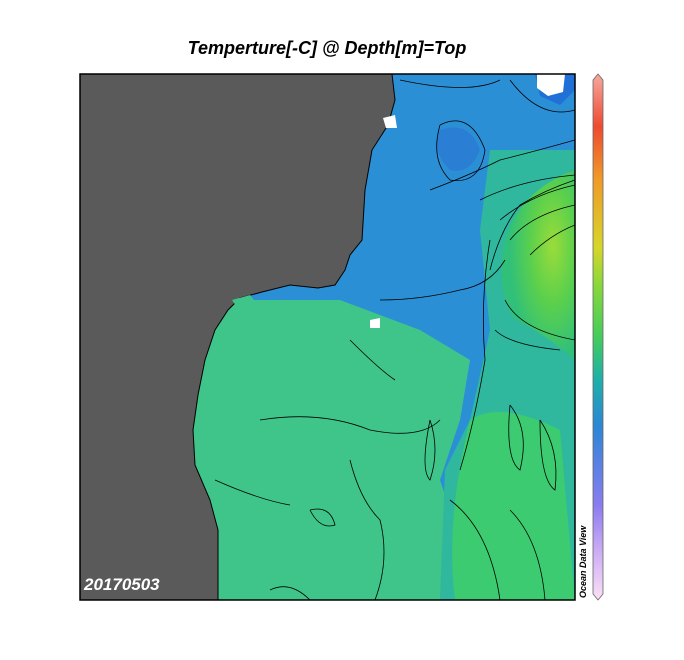  Describe the element at coordinates (327, 48) in the screenshot. I see `title: Temperture[-C] @ Depth[m]=Top` at that location.